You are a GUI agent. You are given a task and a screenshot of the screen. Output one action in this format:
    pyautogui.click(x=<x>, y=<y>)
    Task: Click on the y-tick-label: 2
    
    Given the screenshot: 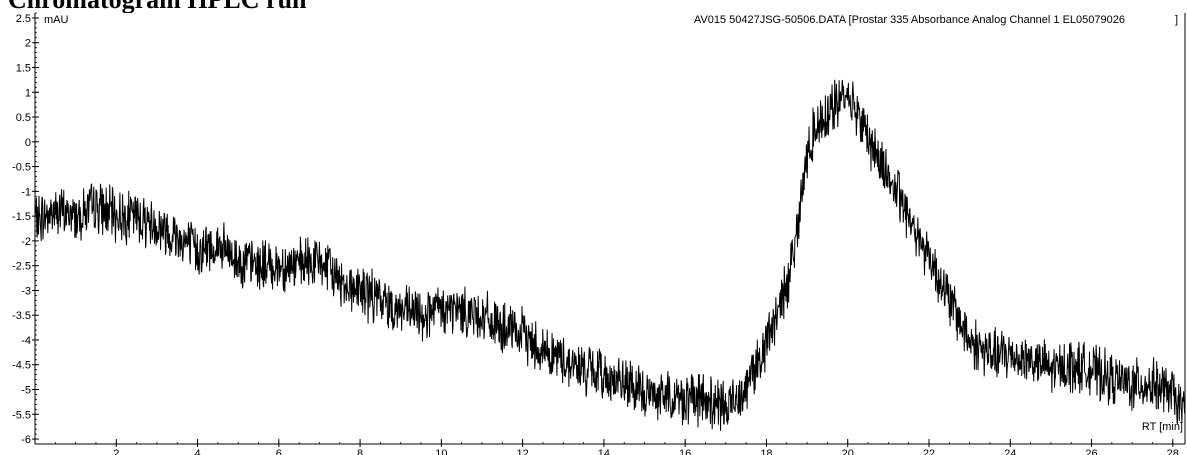 What is the action you would take?
    pyautogui.click(x=28, y=44)
    